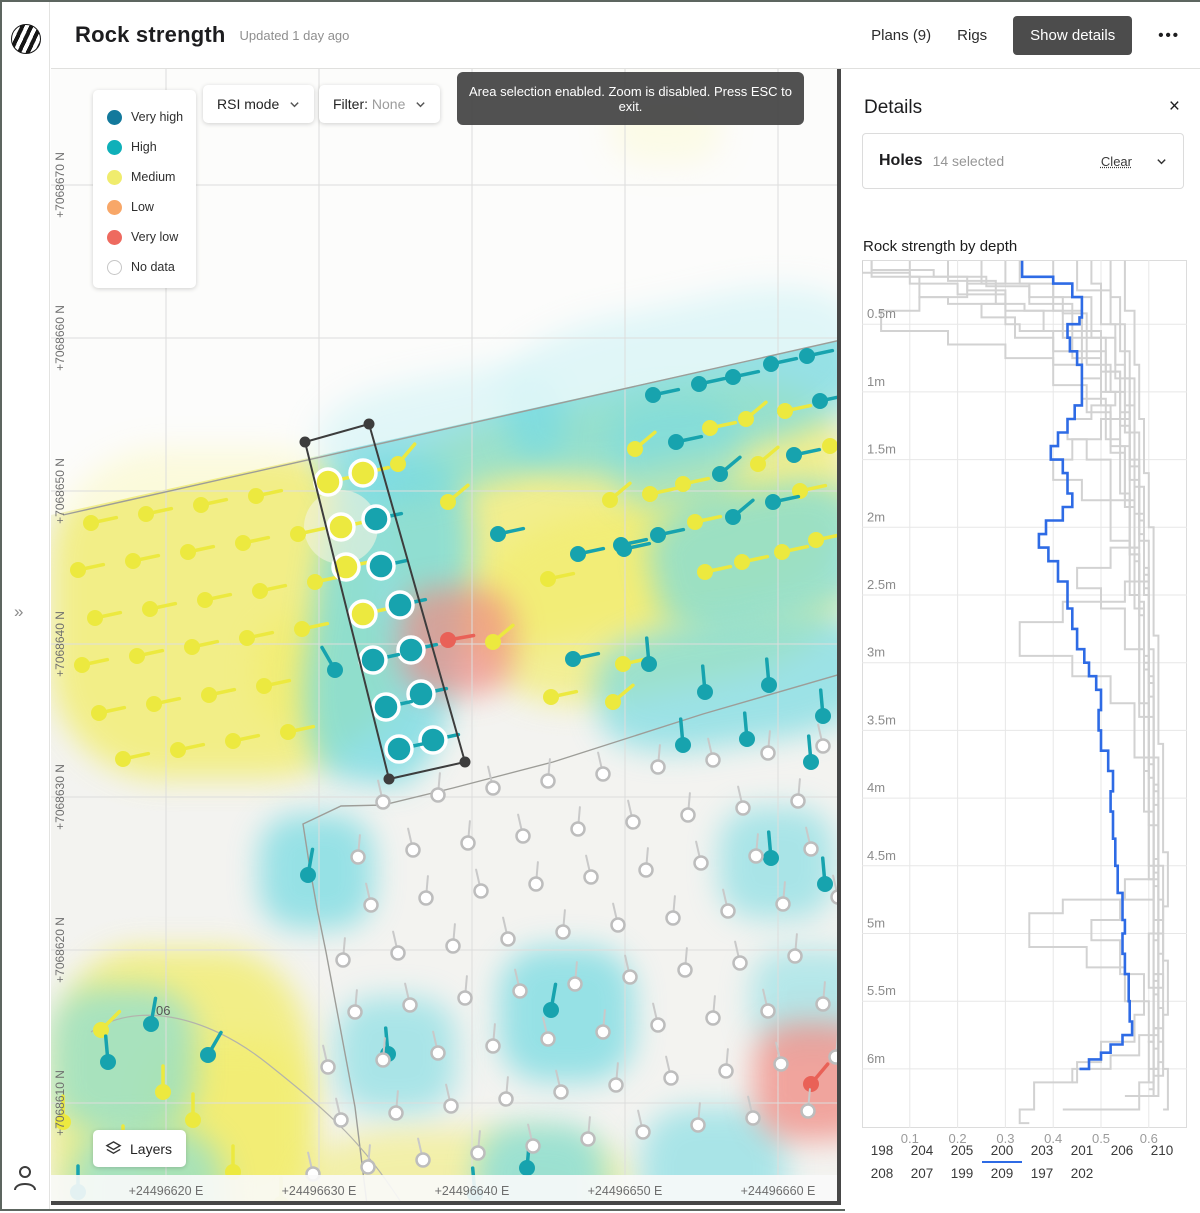 This screenshot has height=1213, width=1200. What do you see at coordinates (1002, 1152) in the screenshot?
I see `hole-id-200: 200` at bounding box center [1002, 1152].